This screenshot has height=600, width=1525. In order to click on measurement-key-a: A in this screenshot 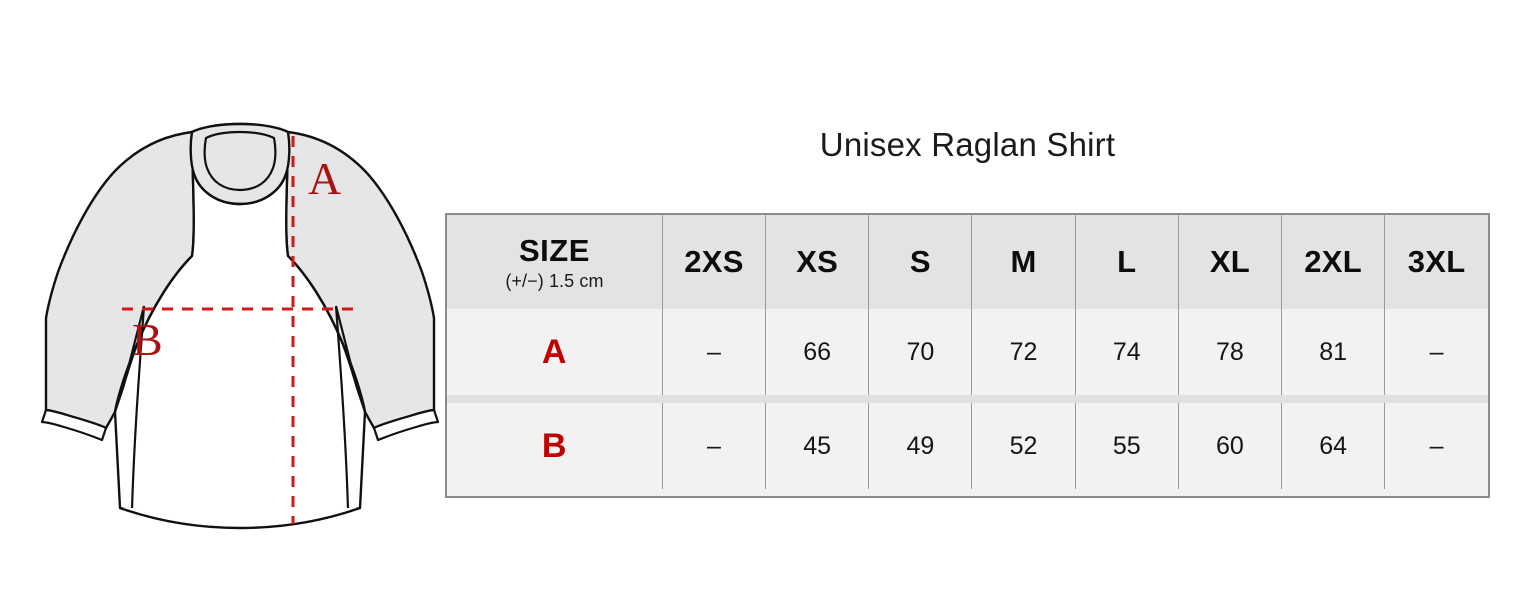, I will do `click(555, 352)`.